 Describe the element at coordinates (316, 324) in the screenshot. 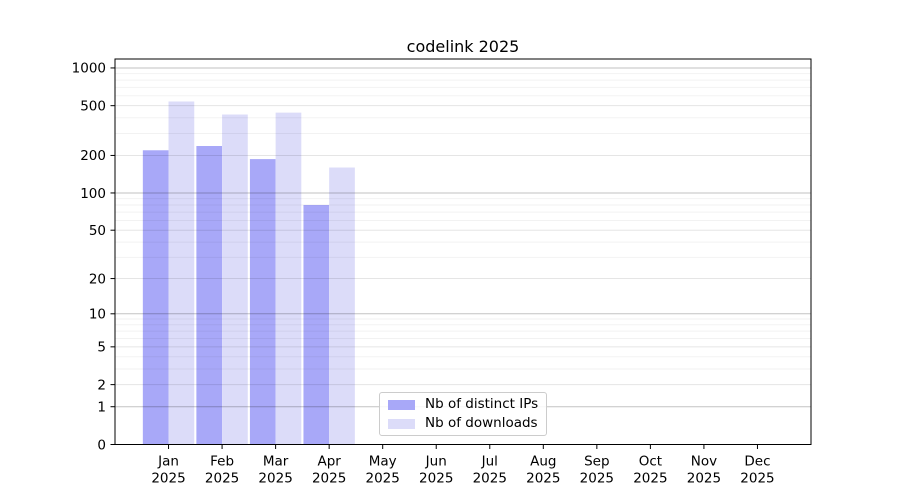

I see `bar-apr-distinct-ips` at that location.